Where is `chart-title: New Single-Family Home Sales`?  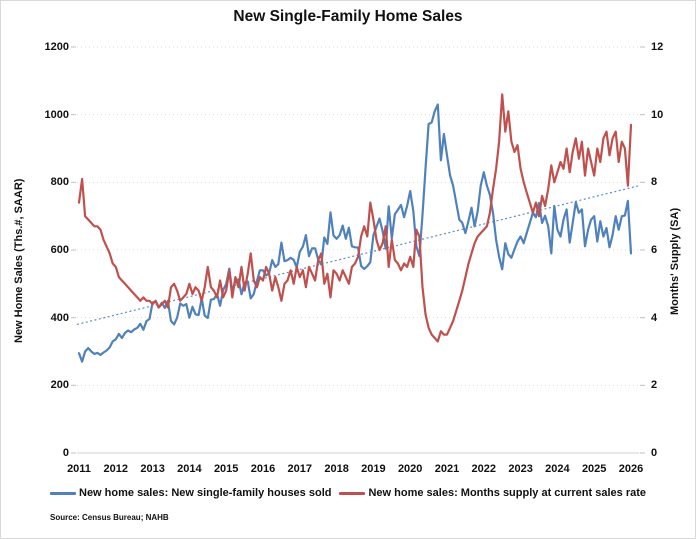
chart-title: New Single-Family Home Sales is located at coordinates (348, 16).